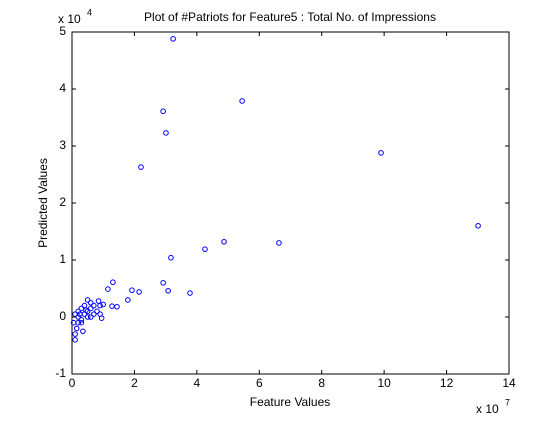 This screenshot has width=560, height=425. What do you see at coordinates (43, 203) in the screenshot?
I see `y-axis-label: Predicted Values` at bounding box center [43, 203].